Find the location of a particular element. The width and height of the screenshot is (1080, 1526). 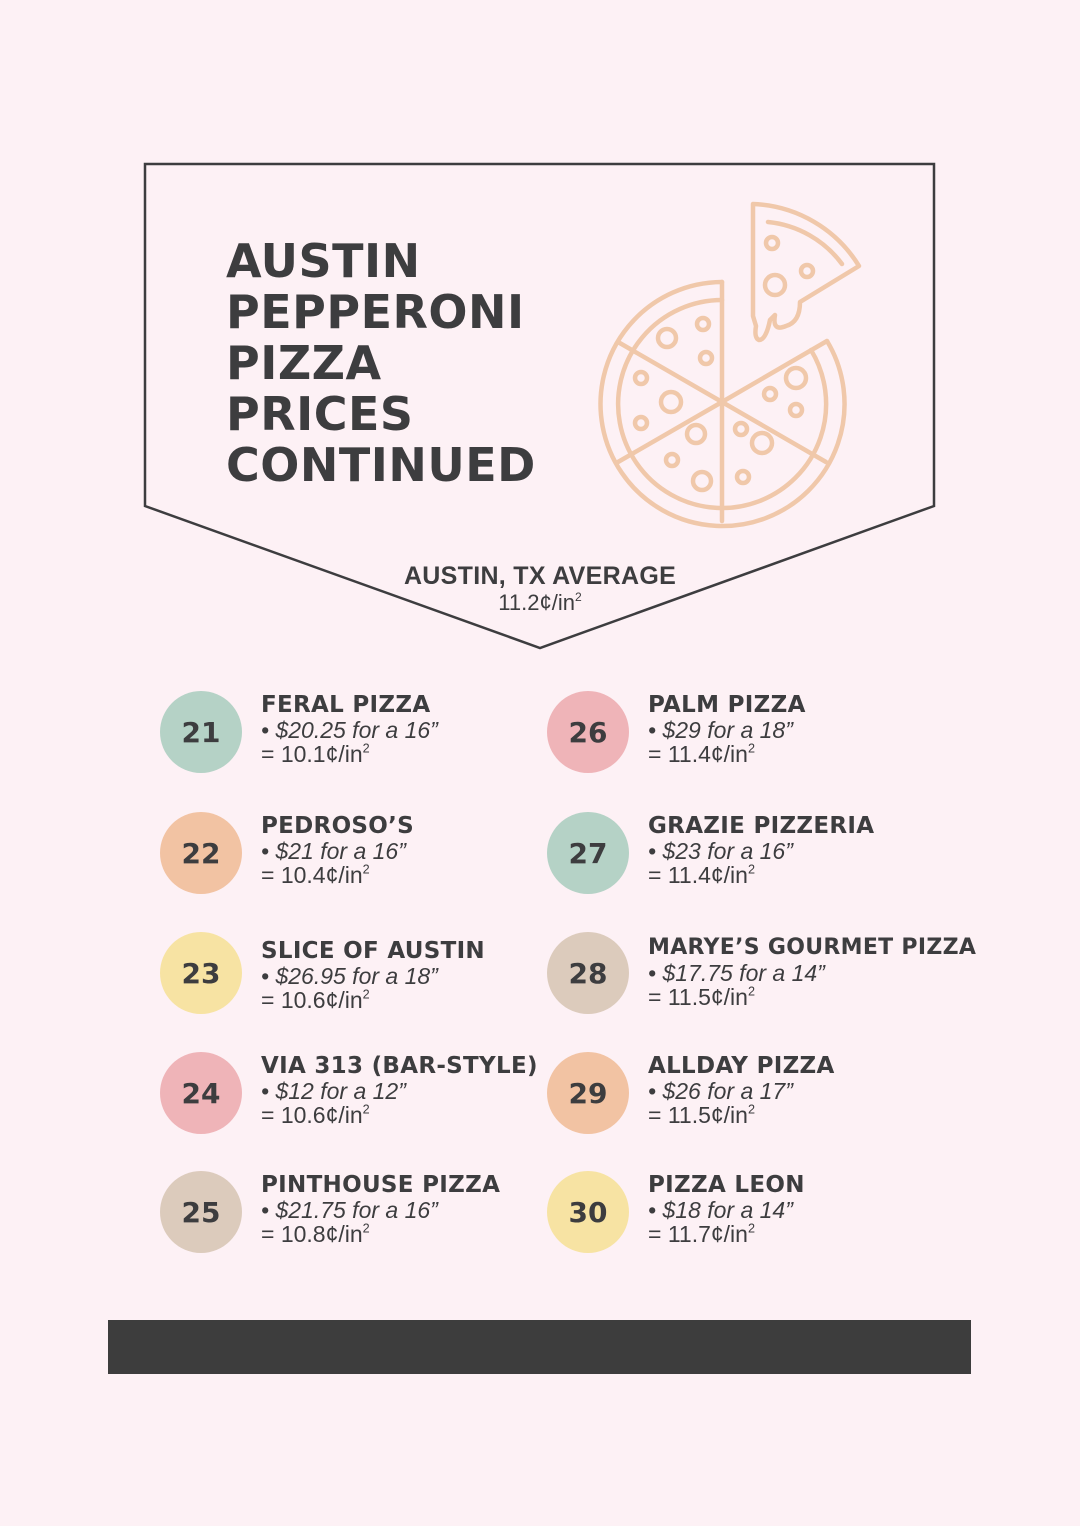

entry-info: PIZZA LEON • $18 for a 14” = 11.7¢/in2 is located at coordinates (726, 1209).